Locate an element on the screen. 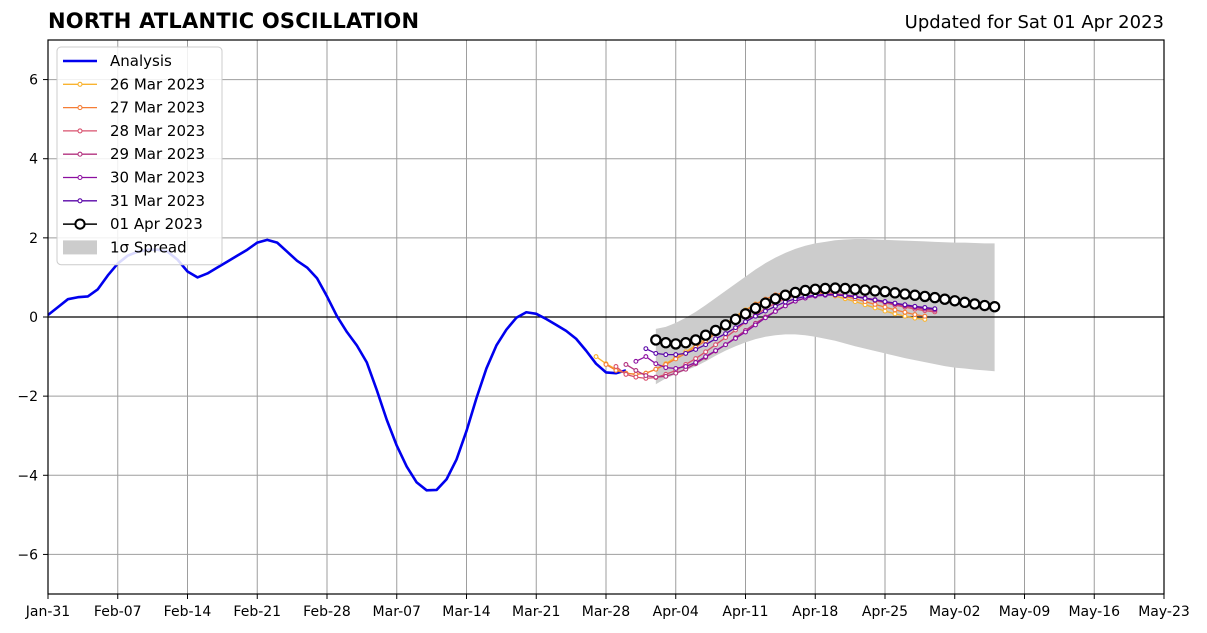 This screenshot has width=1207, height=633. x-tick-label: Feb-21 is located at coordinates (257, 612).